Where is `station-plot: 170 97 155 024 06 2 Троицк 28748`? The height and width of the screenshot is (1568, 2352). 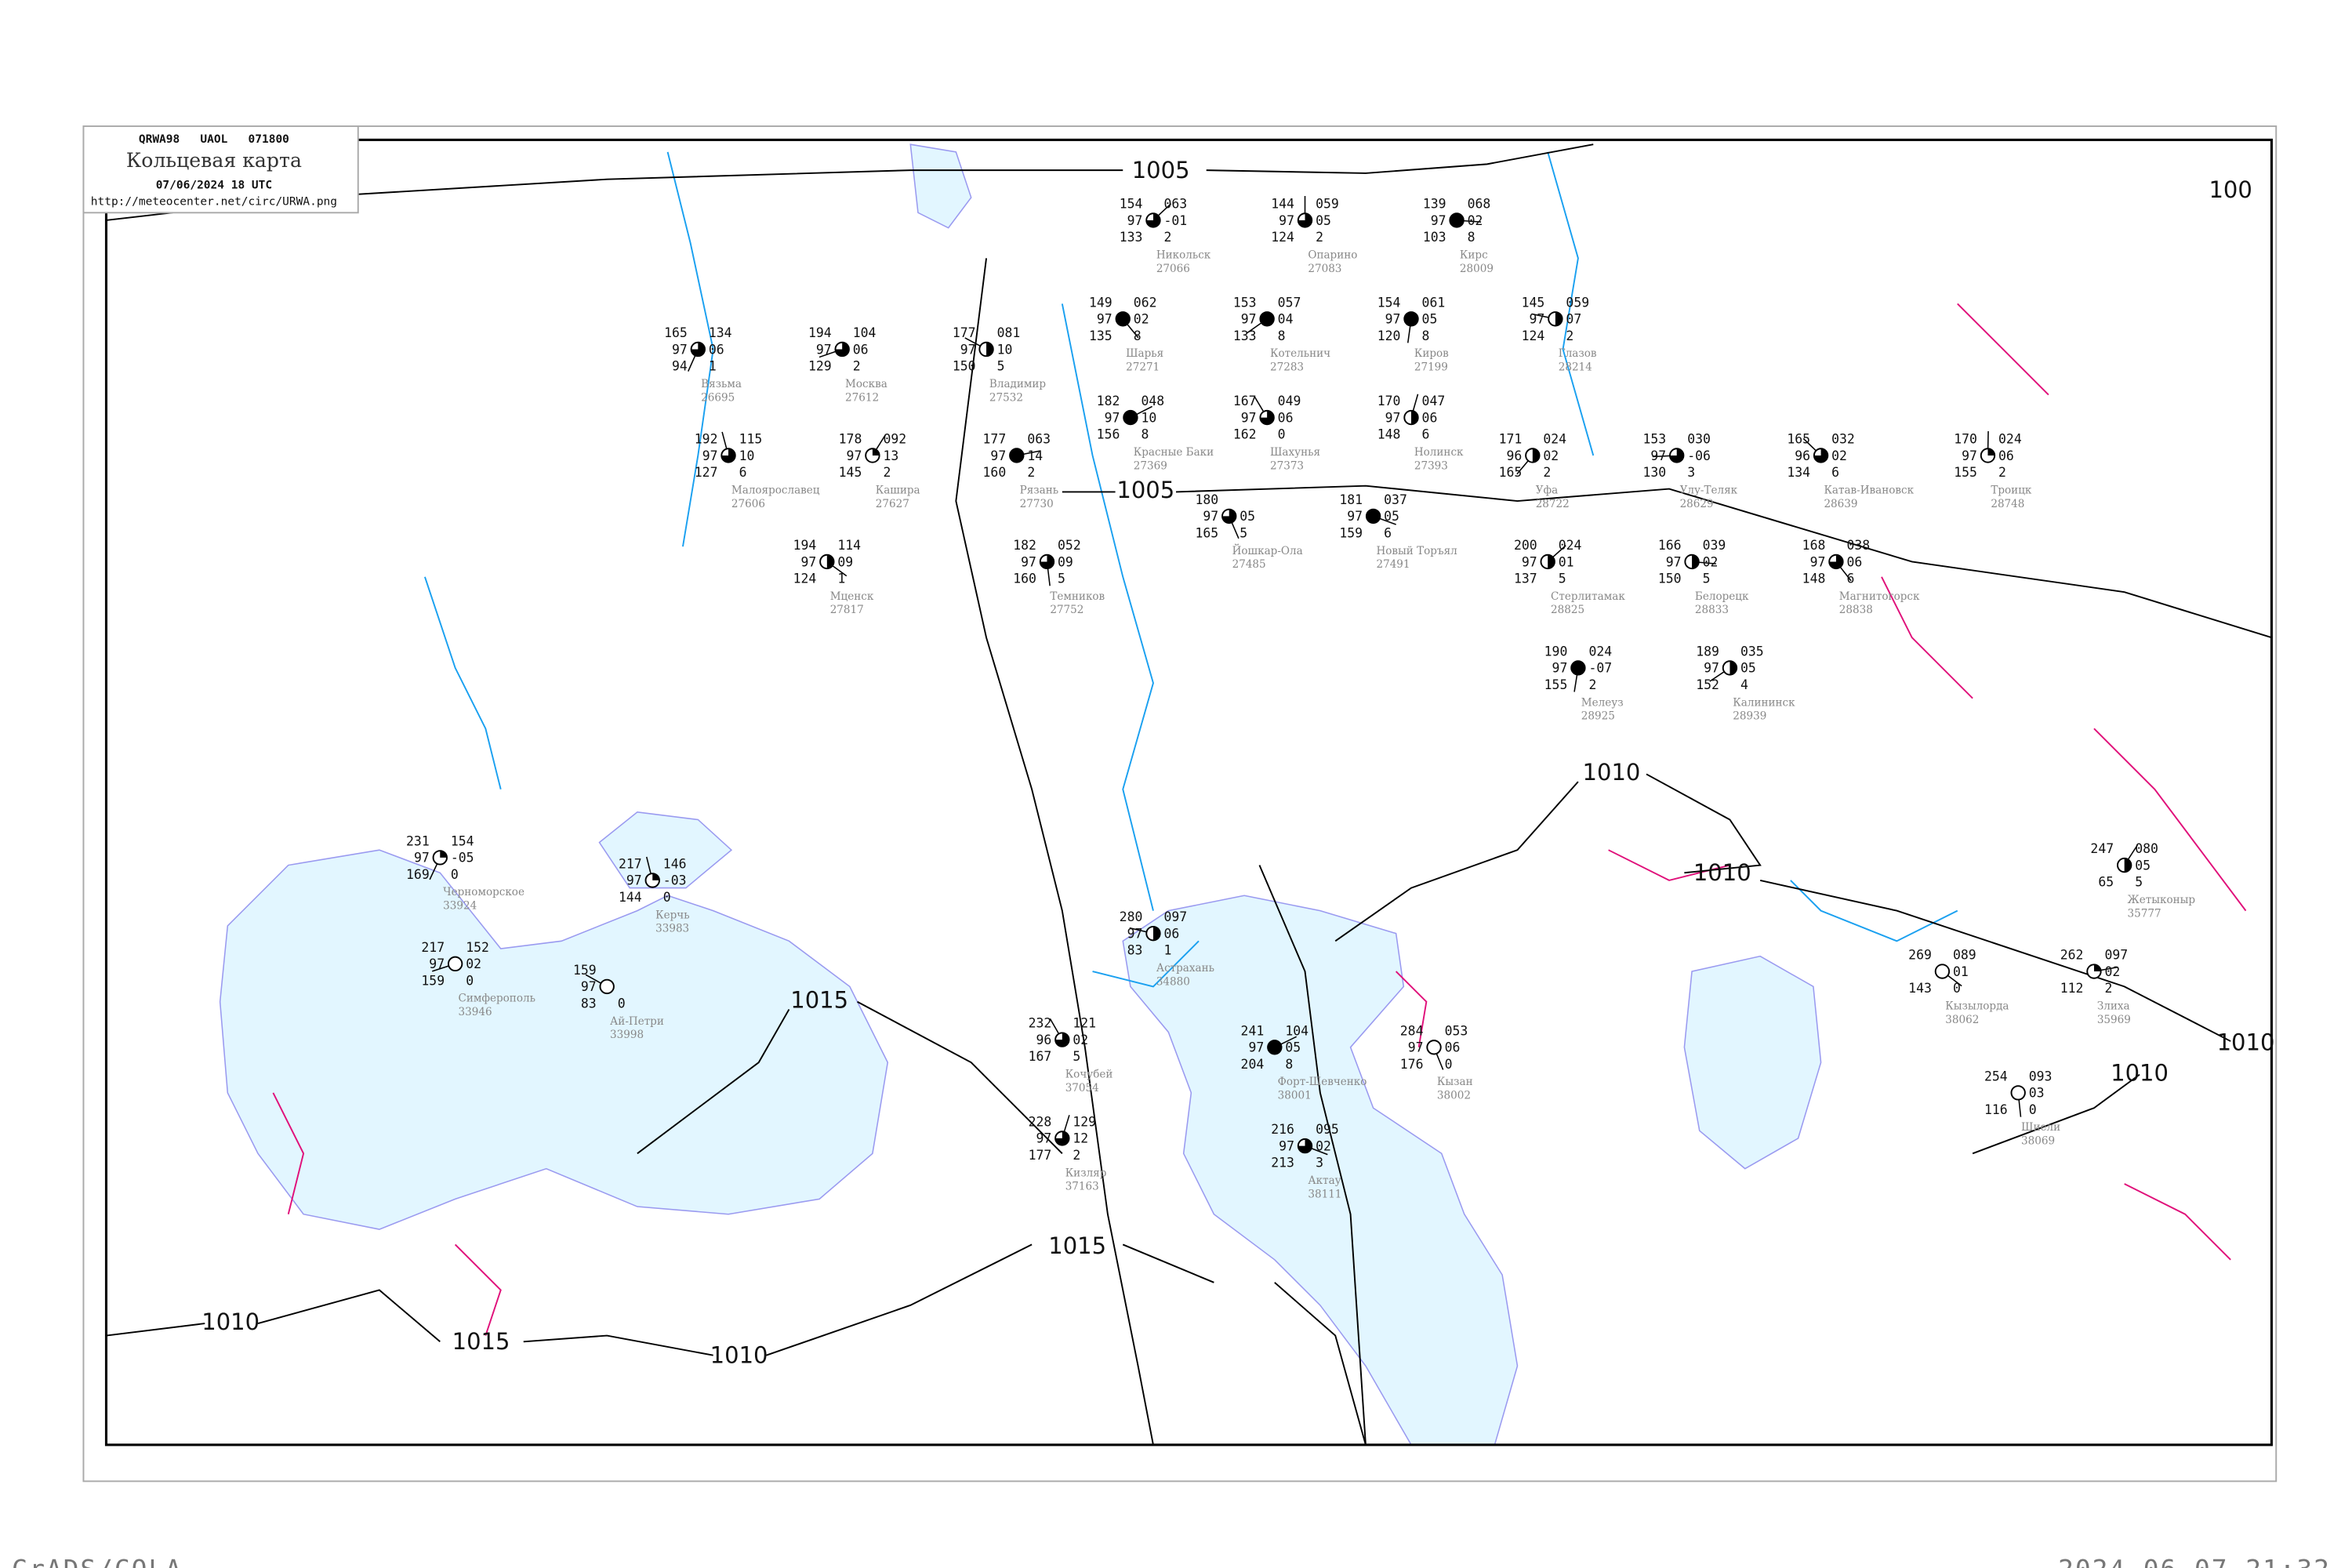 station-plot: 170 97 155 024 06 2 Троицк 28748 is located at coordinates (1993, 470).